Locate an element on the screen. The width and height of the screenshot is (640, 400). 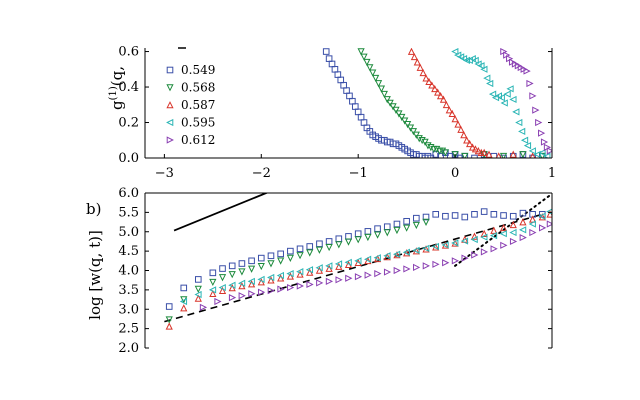
panel-a-point-series-0.568-19 is located at coordinates (416, 135).